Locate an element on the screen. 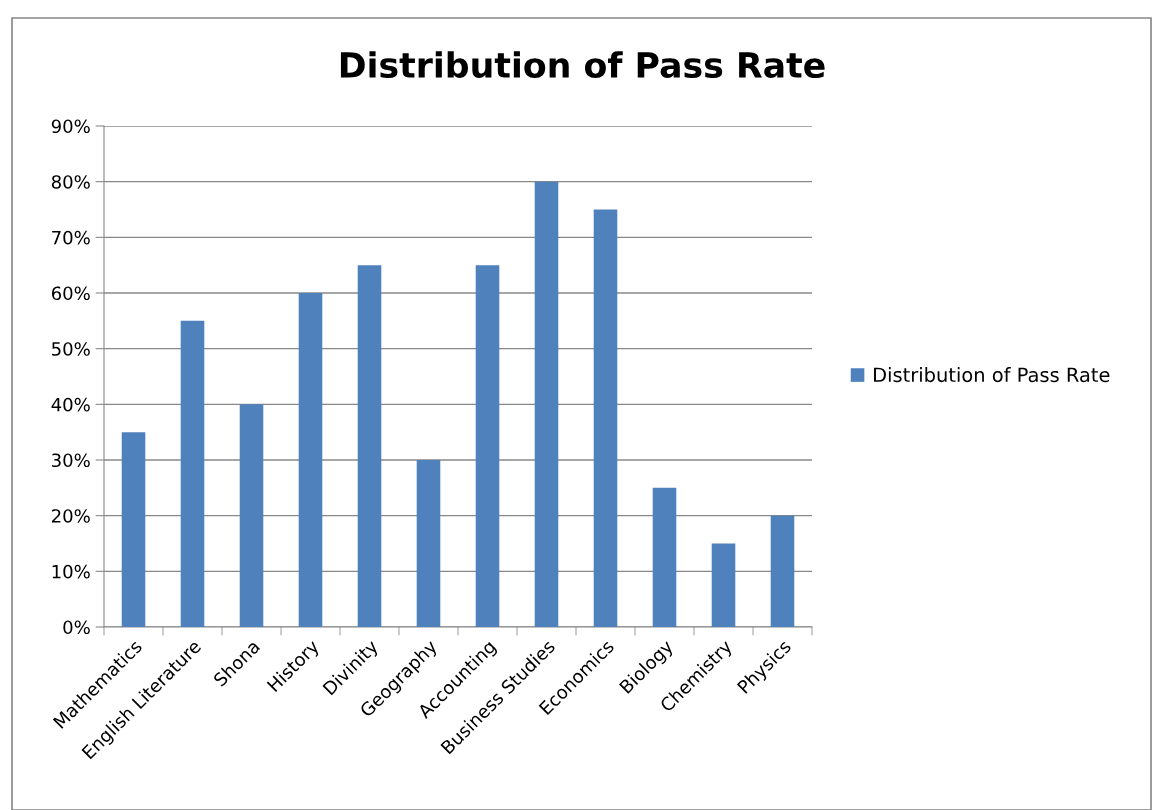  y-tick-label: 10% is located at coordinates (71, 571).